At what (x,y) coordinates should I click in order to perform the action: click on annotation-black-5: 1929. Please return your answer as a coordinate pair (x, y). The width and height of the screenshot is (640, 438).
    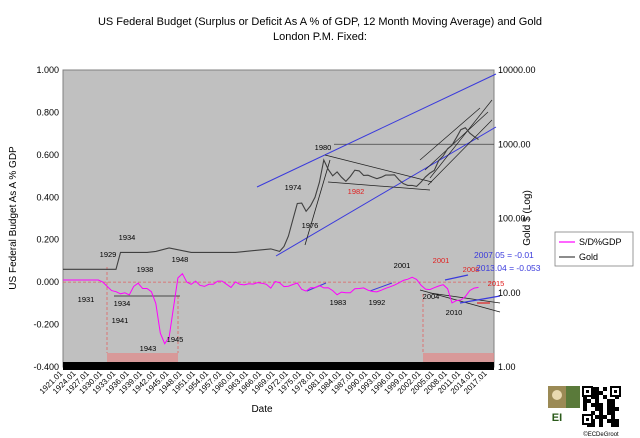
    Looking at the image, I should click on (108, 254).